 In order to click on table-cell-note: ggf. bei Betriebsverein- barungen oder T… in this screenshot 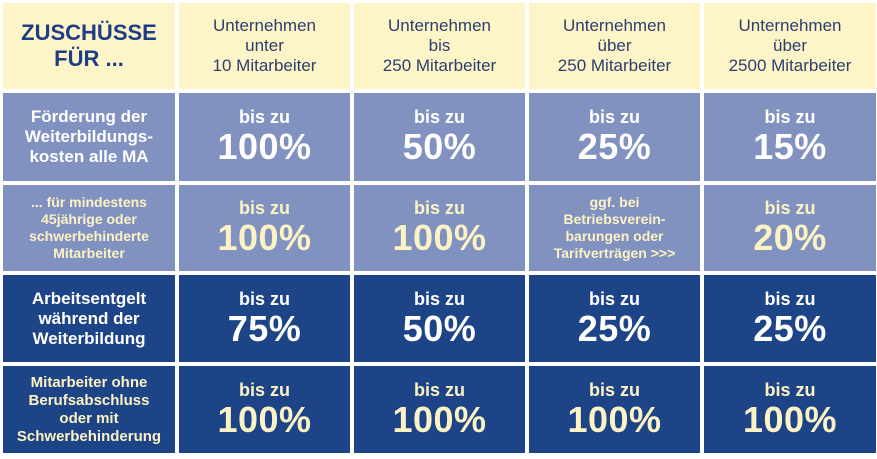, I will do `click(614, 228)`.